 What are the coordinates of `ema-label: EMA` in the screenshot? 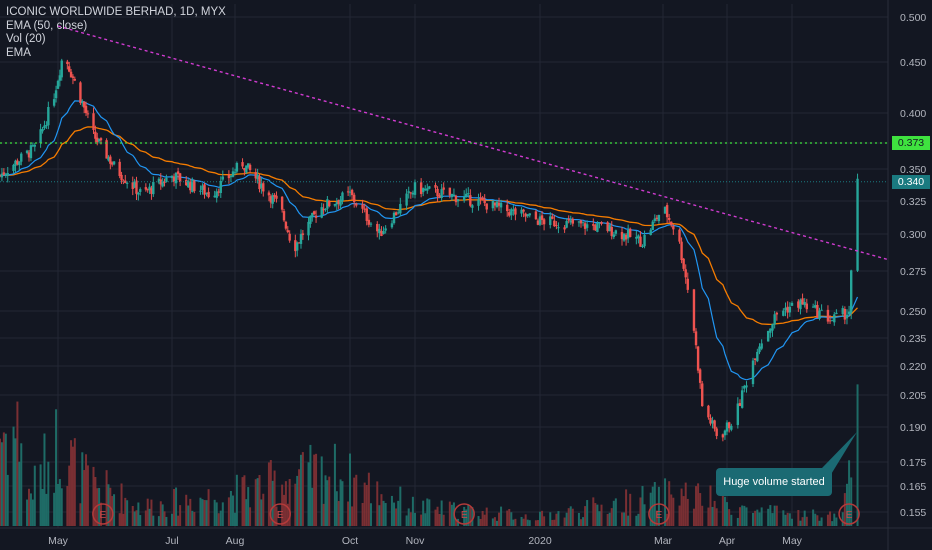 It's located at (18, 52).